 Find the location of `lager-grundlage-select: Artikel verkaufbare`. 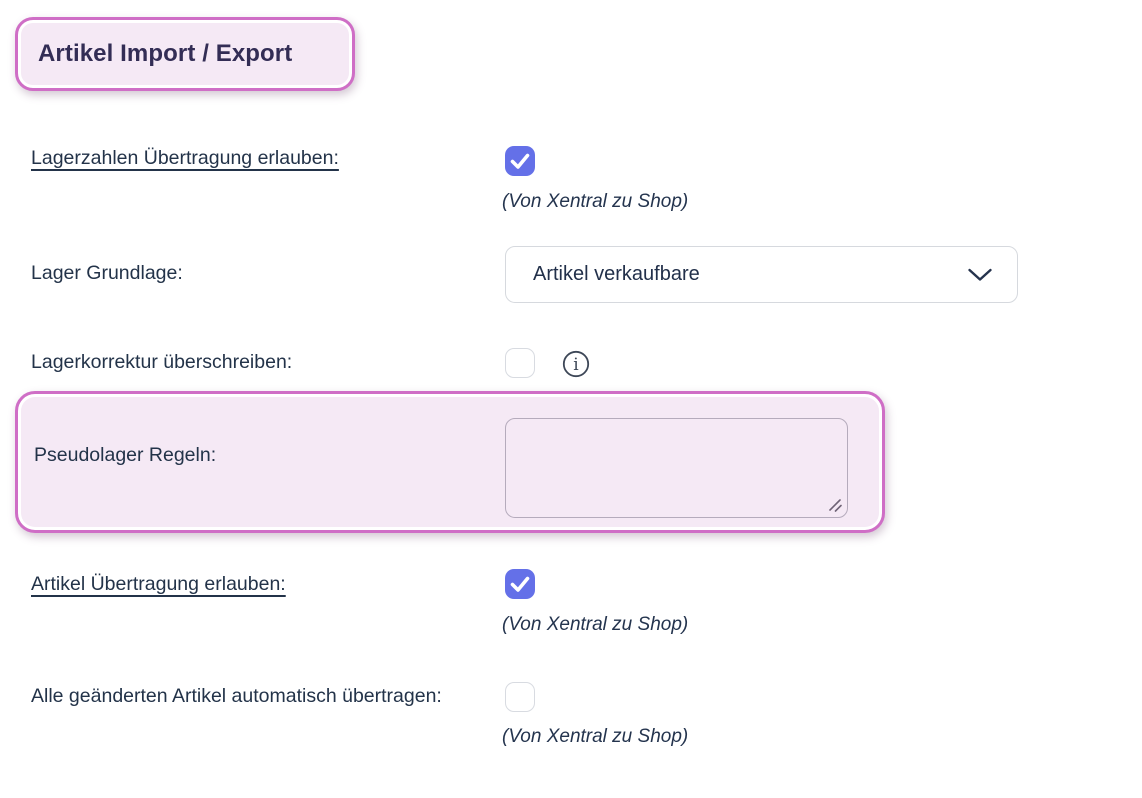

lager-grundlage-select: Artikel verkaufbare is located at coordinates (761, 274).